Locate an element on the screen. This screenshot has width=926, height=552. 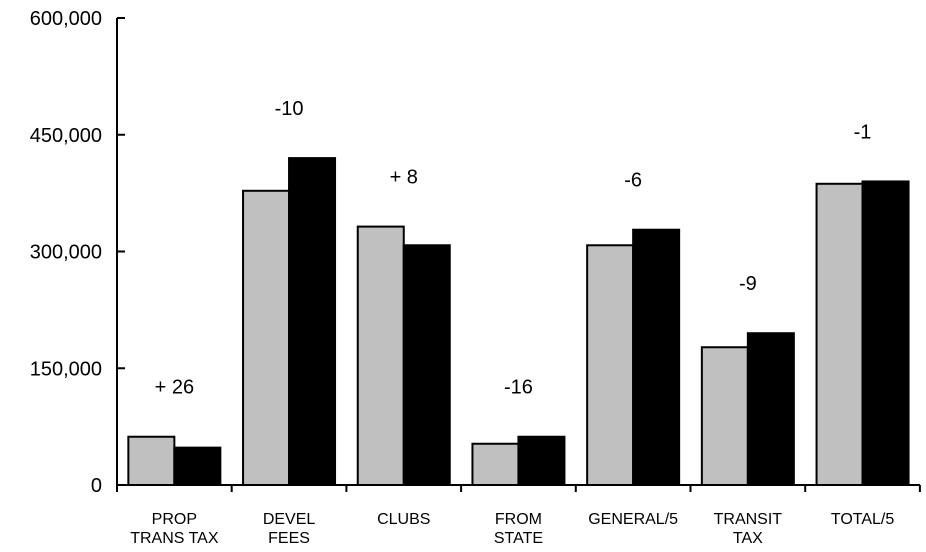
x-category-label: PROP is located at coordinates (174, 519).